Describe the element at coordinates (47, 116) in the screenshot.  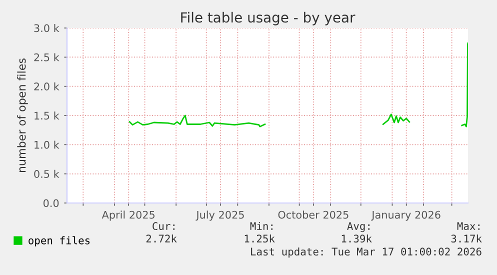
I see `y-tick-label: 1.5 k` at that location.